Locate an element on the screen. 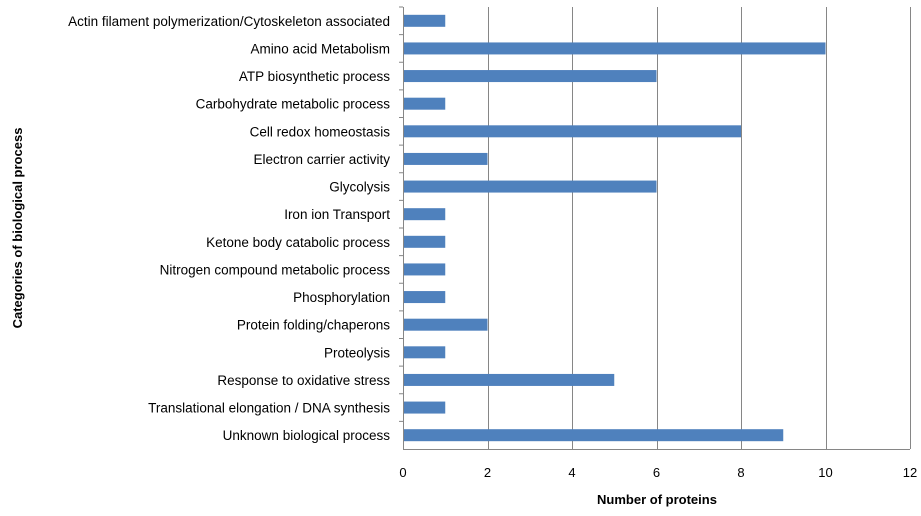  x-tick-label-6: 6 is located at coordinates (656, 472).